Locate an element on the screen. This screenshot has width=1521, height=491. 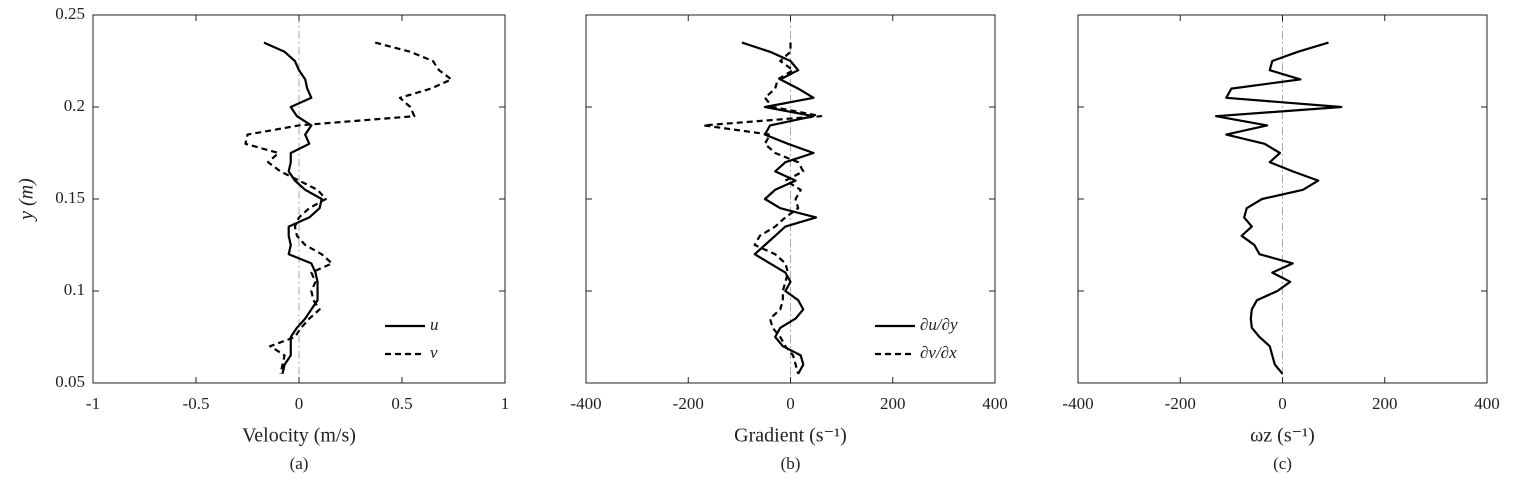
y-tick-label: 0.1 is located at coordinates (74, 289).